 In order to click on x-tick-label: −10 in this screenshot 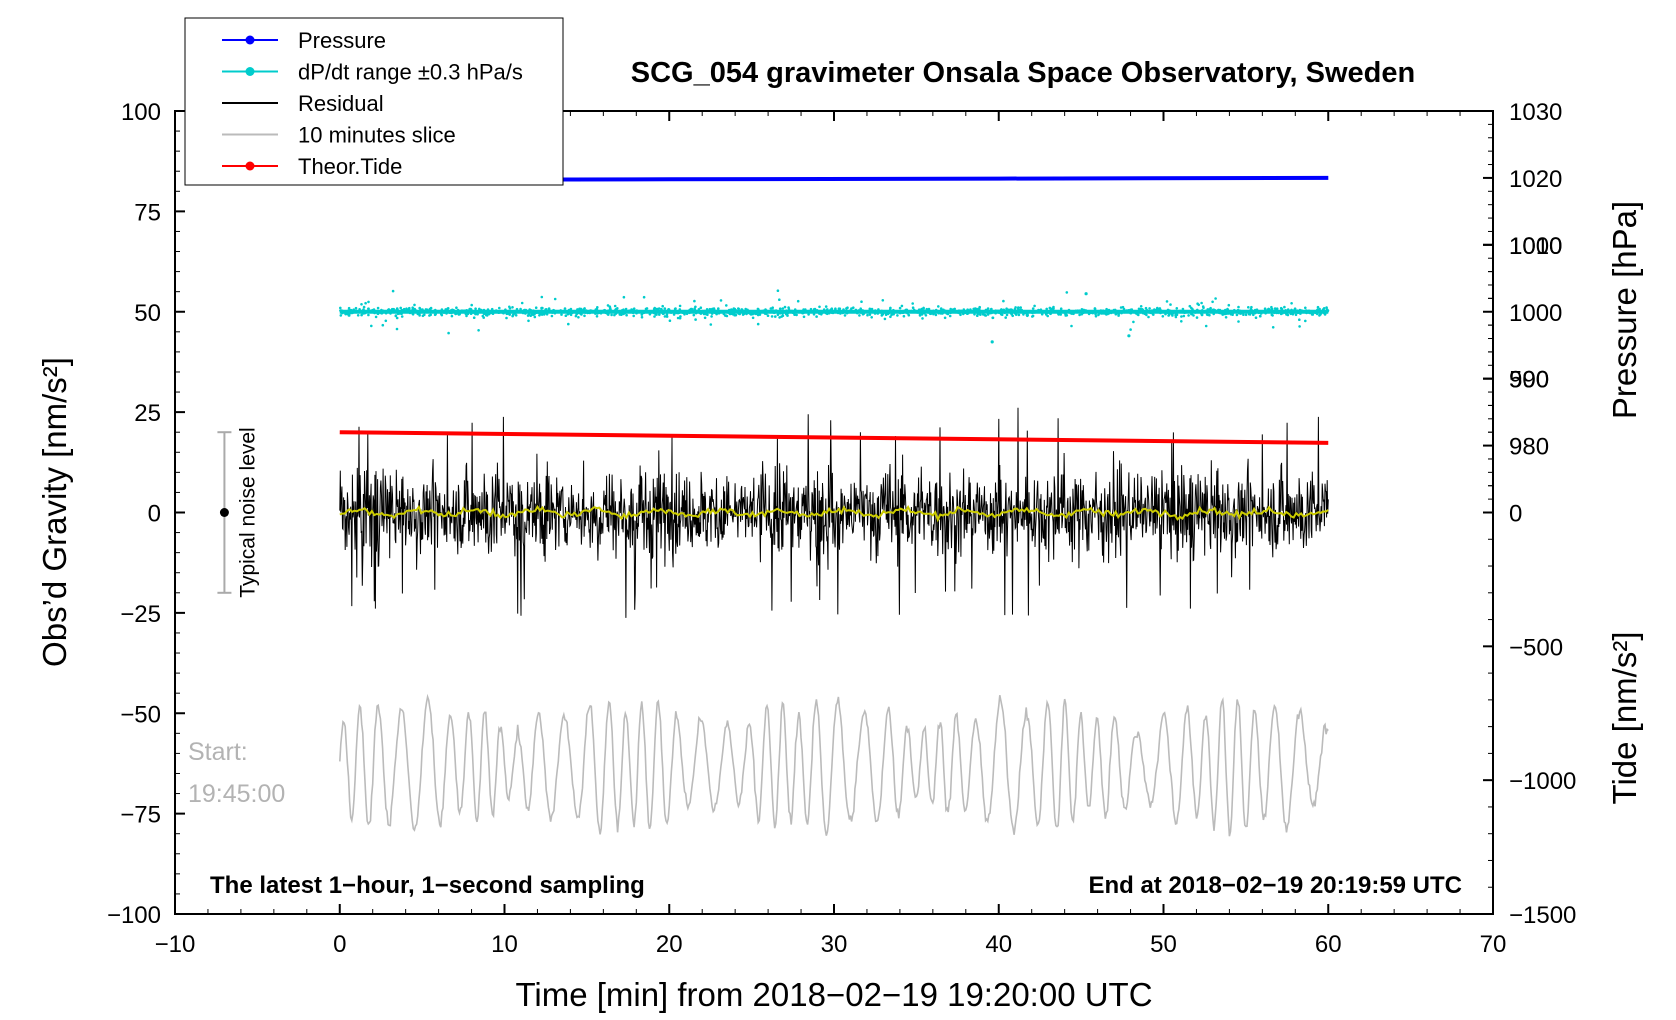, I will do `click(175, 944)`.